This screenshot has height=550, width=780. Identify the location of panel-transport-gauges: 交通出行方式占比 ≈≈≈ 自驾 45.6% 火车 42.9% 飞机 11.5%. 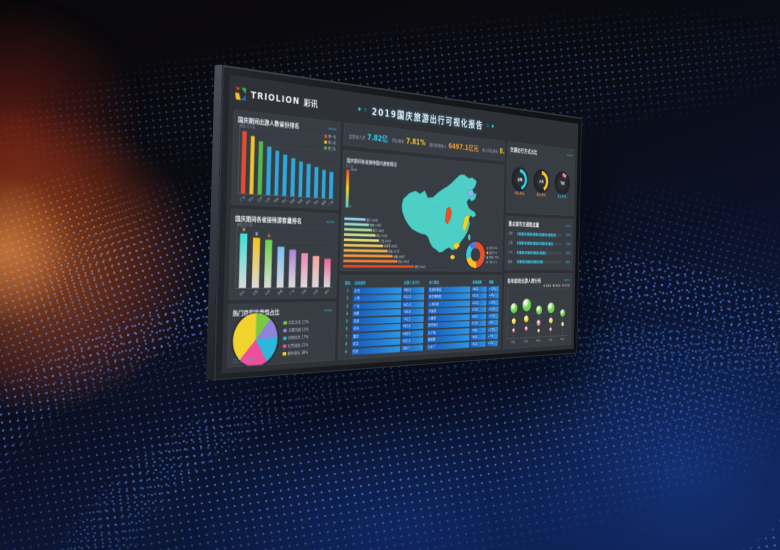
(540, 179).